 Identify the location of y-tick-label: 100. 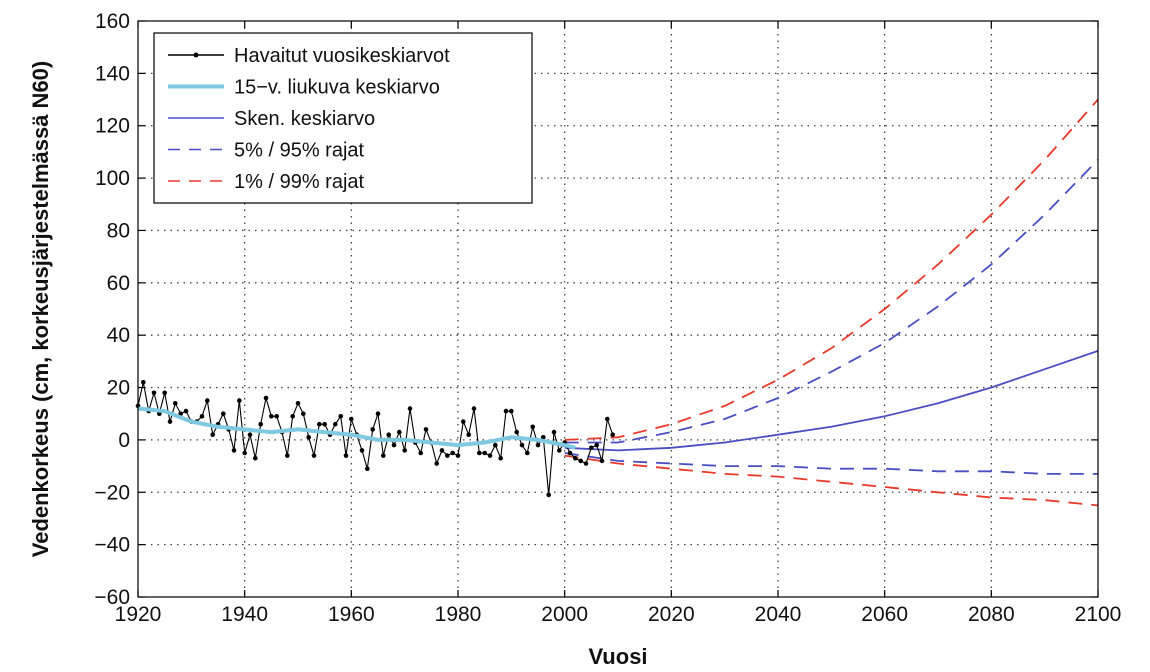
(112, 178).